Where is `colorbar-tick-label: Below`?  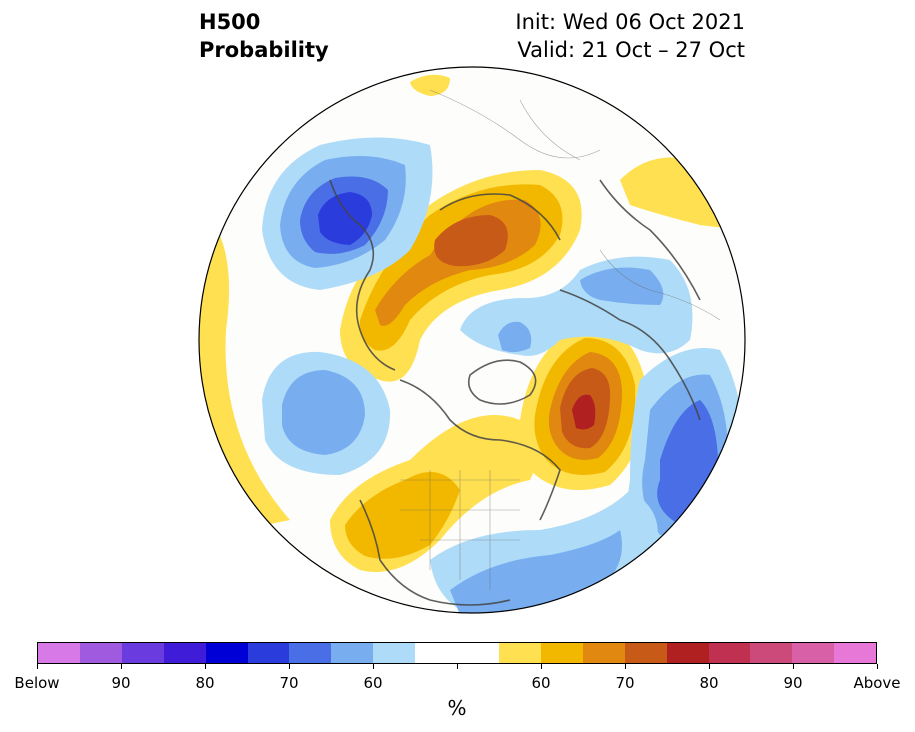 colorbar-tick-label: Below is located at coordinates (37, 683).